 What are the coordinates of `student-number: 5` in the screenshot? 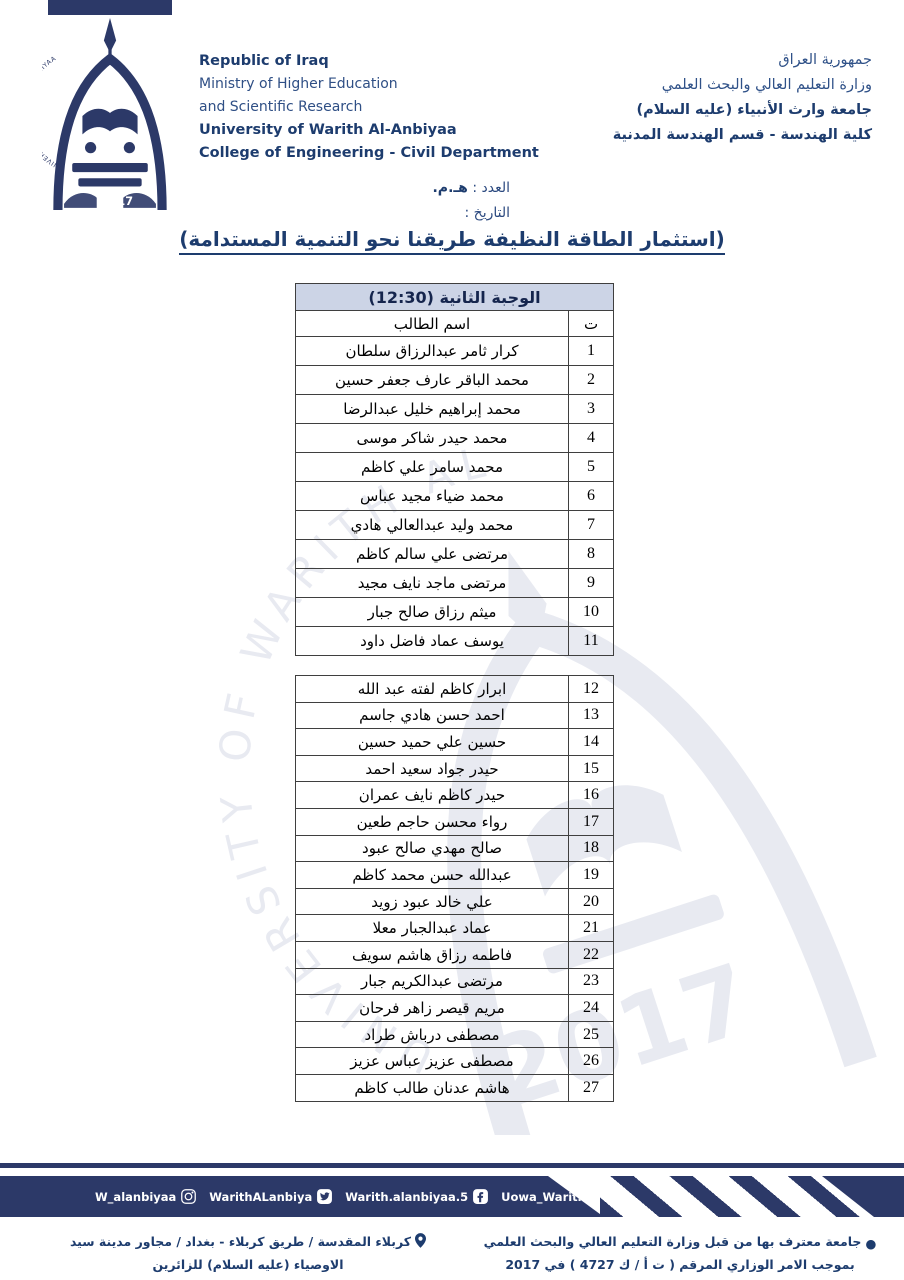 It's located at (591, 467).